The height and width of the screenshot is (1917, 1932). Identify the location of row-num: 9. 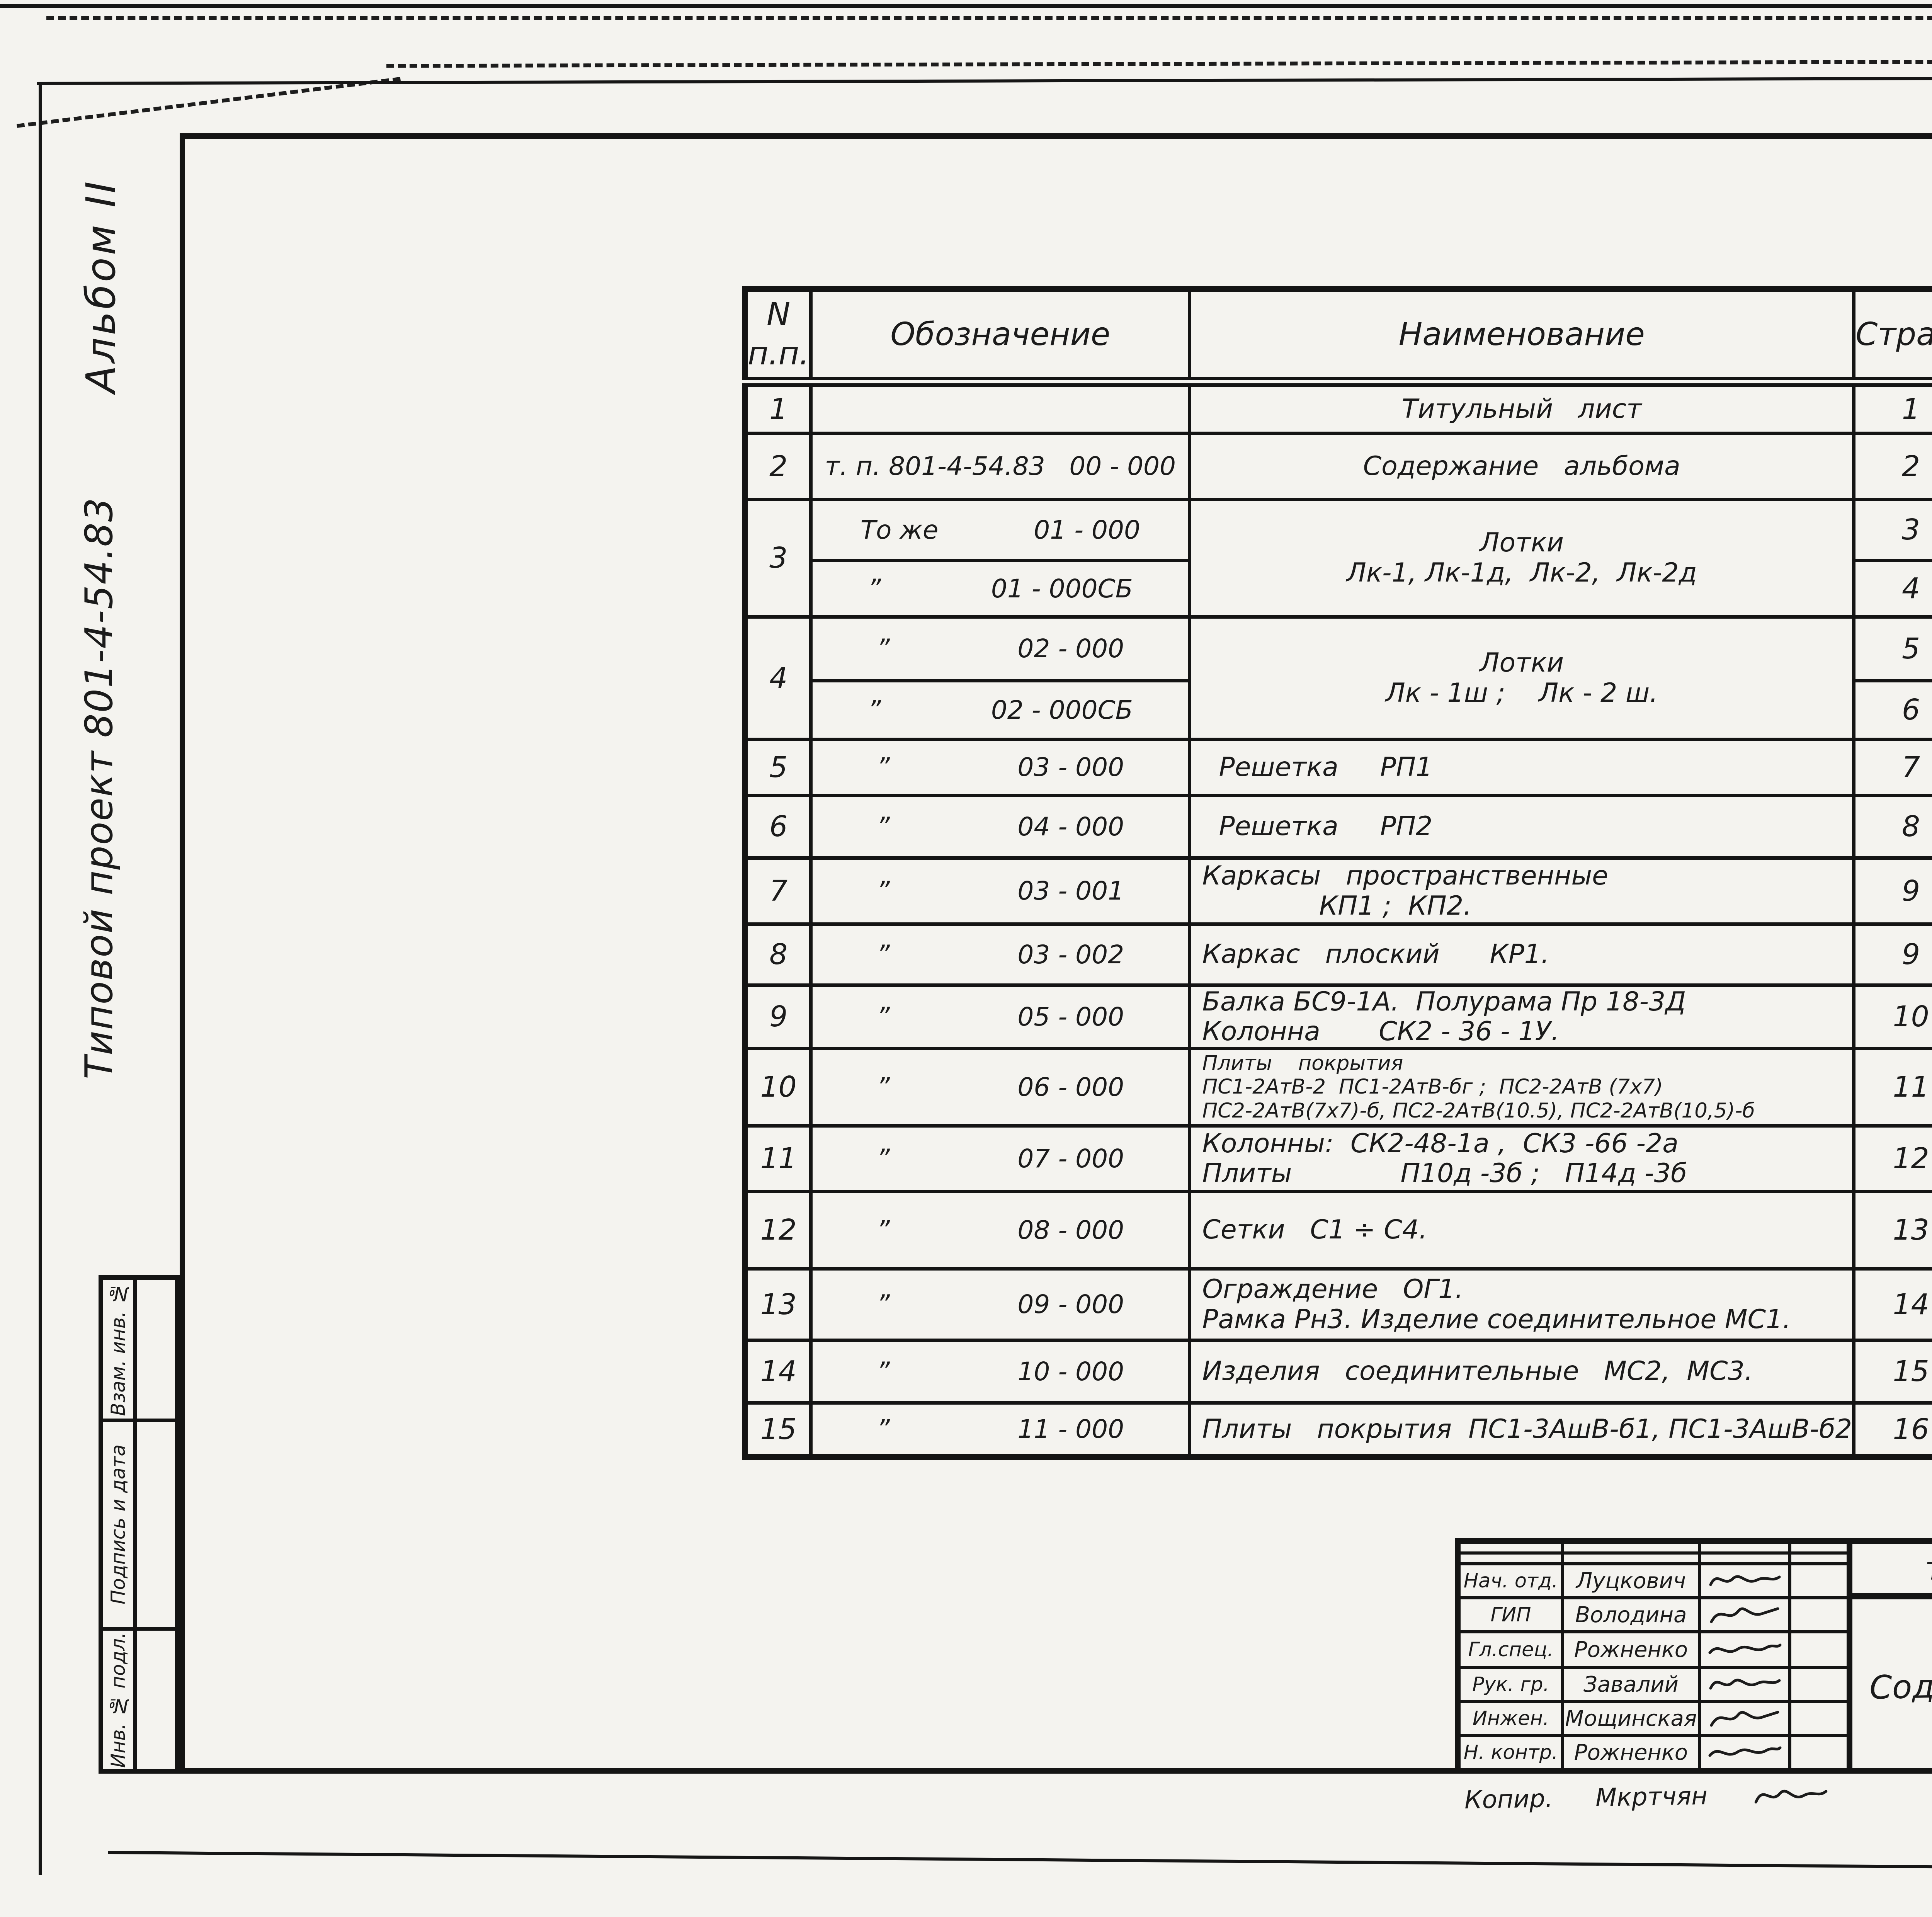
(778, 1016).